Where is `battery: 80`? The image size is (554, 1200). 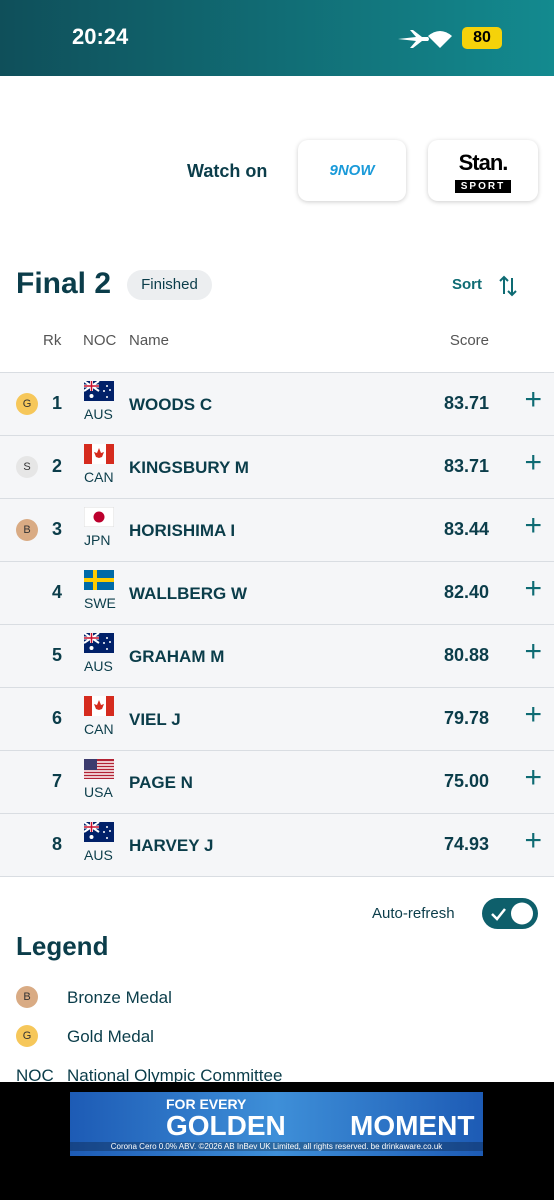
battery: 80 is located at coordinates (482, 38).